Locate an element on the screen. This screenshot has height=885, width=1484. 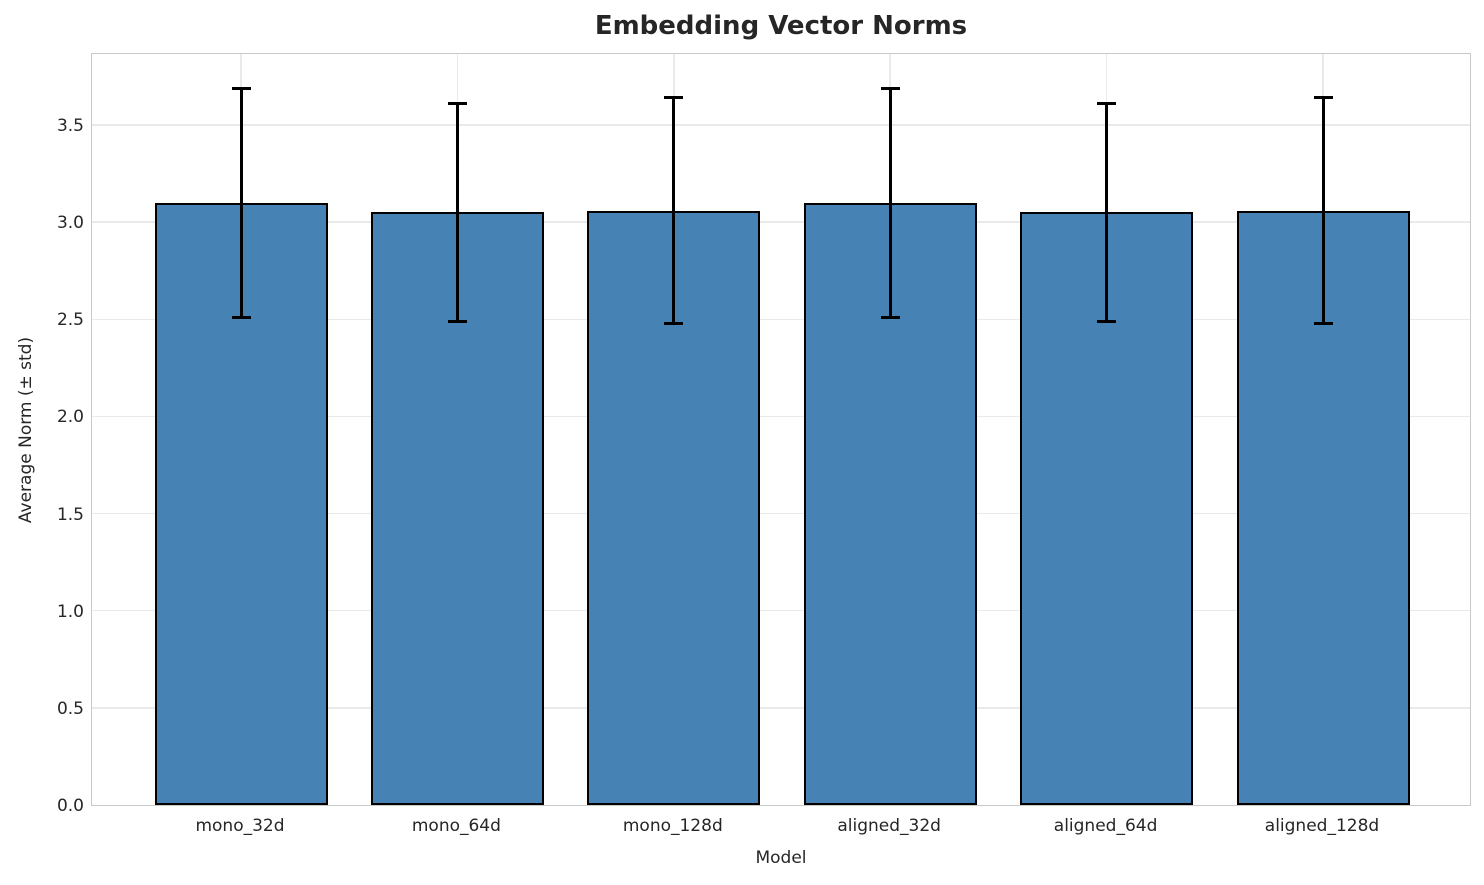
error-cap-bottom-aligned_128d is located at coordinates (1323, 323).